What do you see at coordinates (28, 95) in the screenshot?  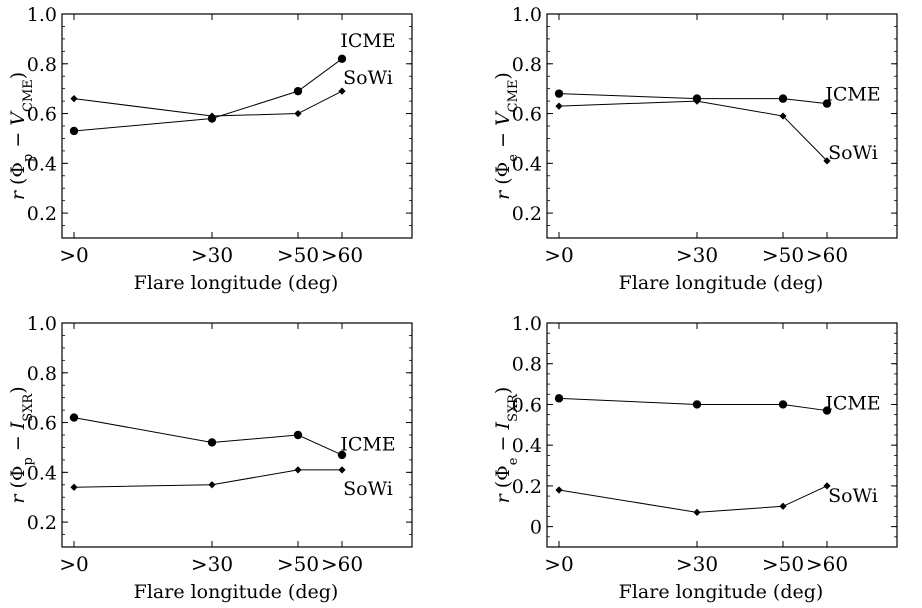 I see `y-axis-title-part: CME` at bounding box center [28, 95].